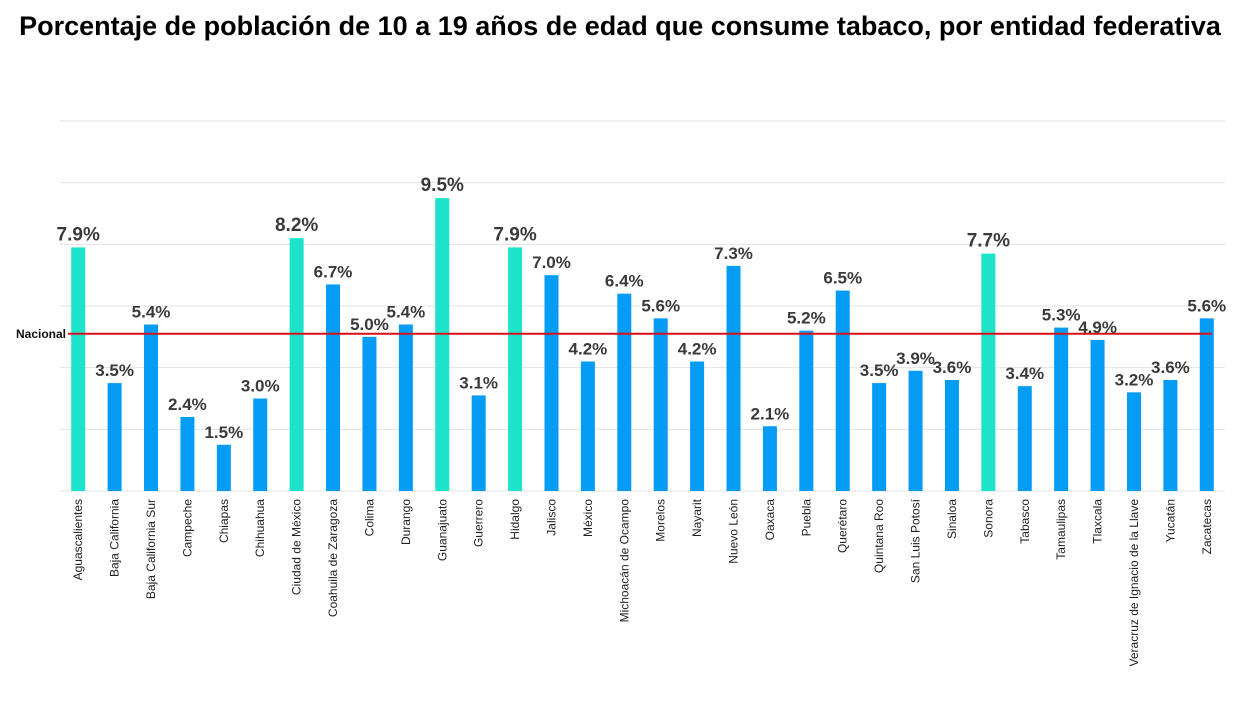  I want to click on data-label: 6.4%, so click(624, 281).